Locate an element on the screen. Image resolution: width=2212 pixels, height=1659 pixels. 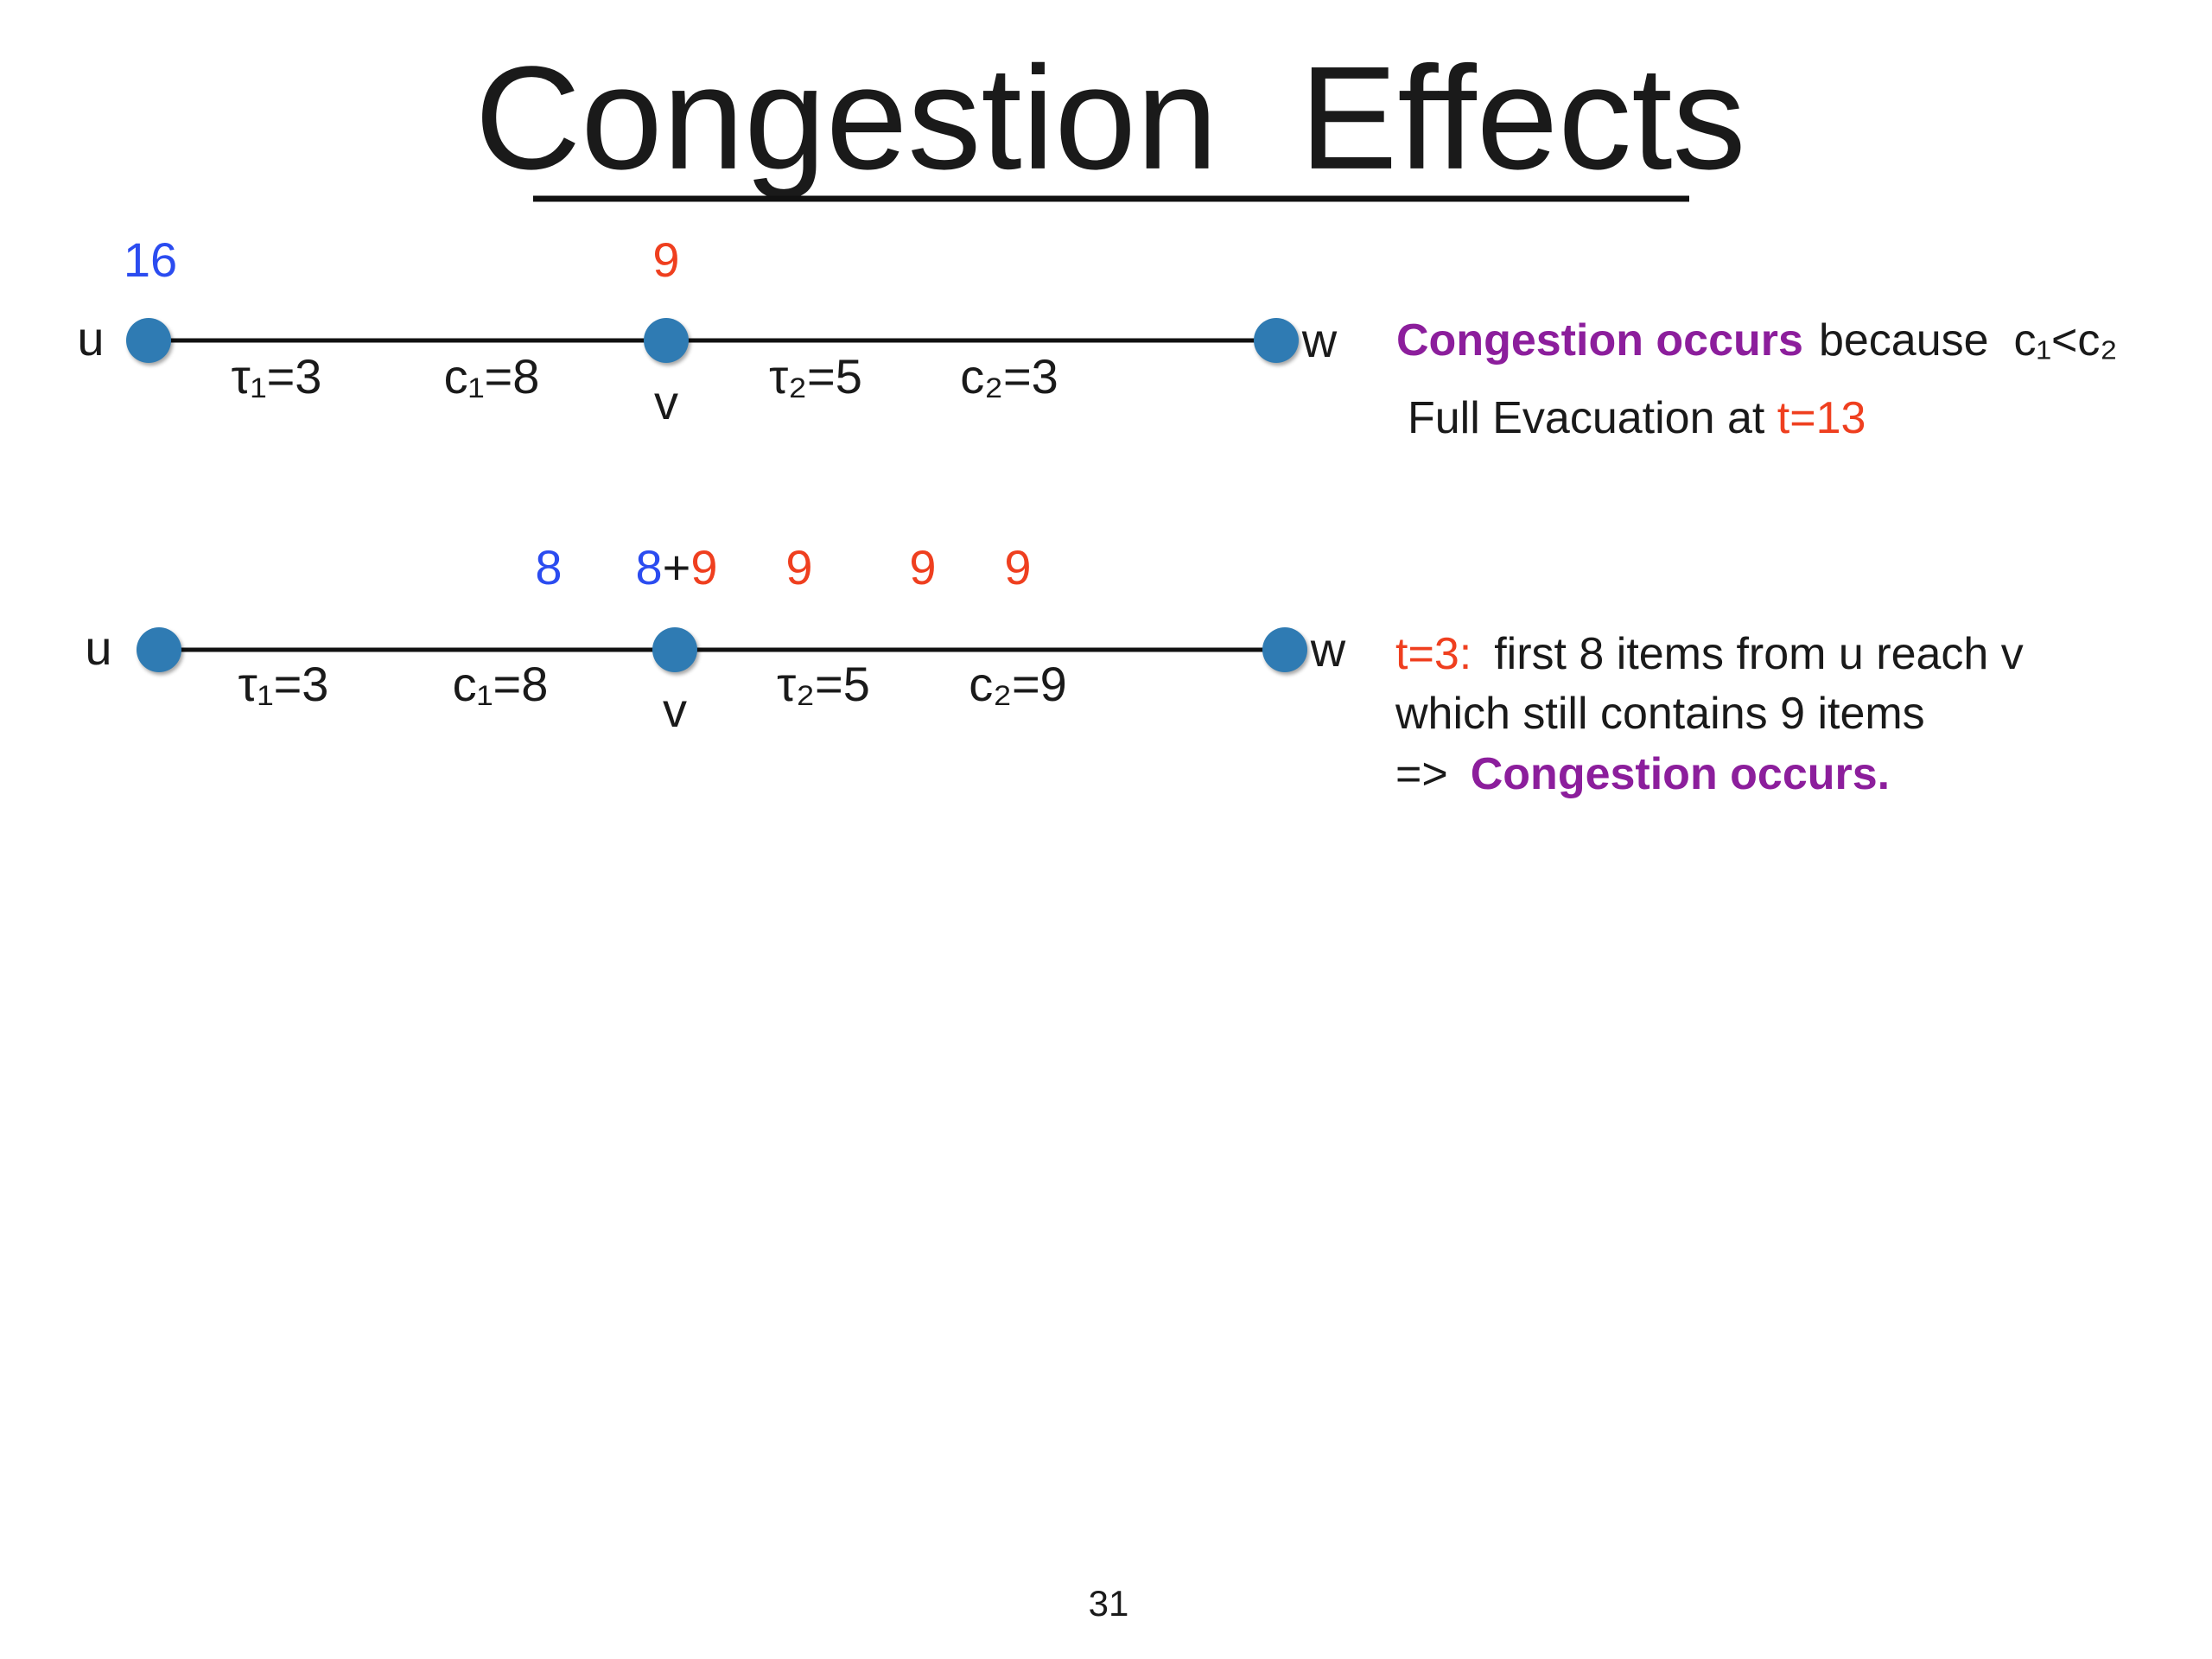
page-number: 31 is located at coordinates (1109, 1603).